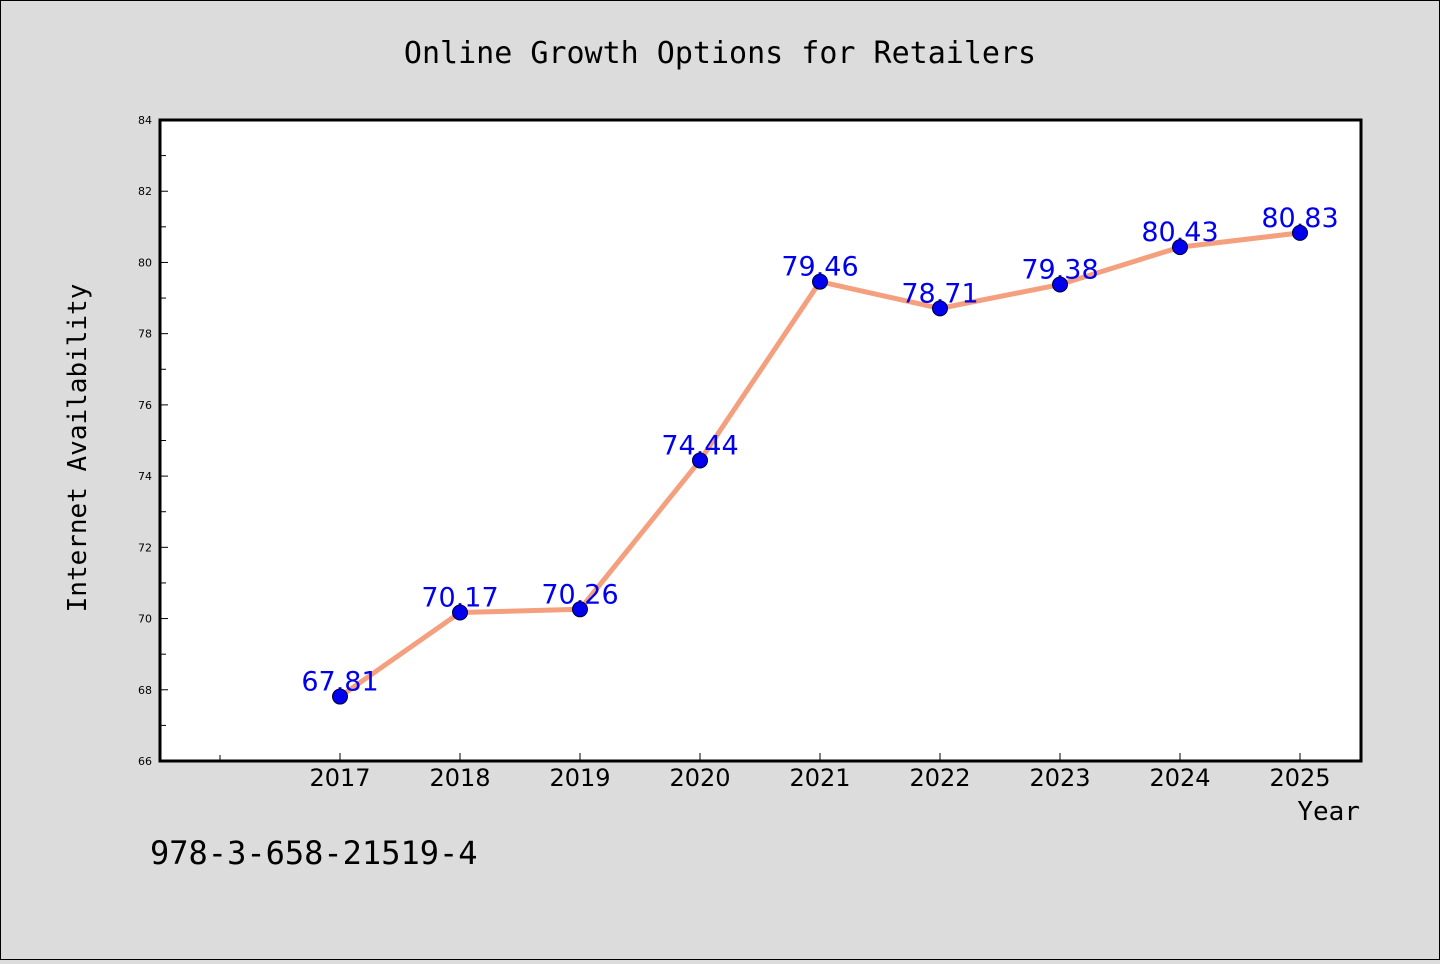 Image resolution: width=1440 pixels, height=964 pixels. What do you see at coordinates (78, 448) in the screenshot?
I see `y-axis-label: Internet Availability` at bounding box center [78, 448].